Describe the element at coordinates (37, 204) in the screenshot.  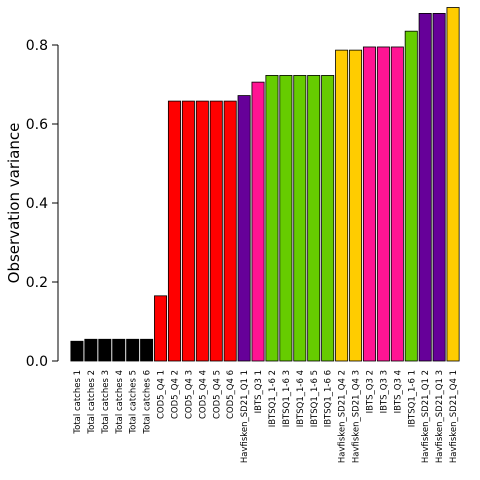
I see `y-tick-label: 0.4` at that location.